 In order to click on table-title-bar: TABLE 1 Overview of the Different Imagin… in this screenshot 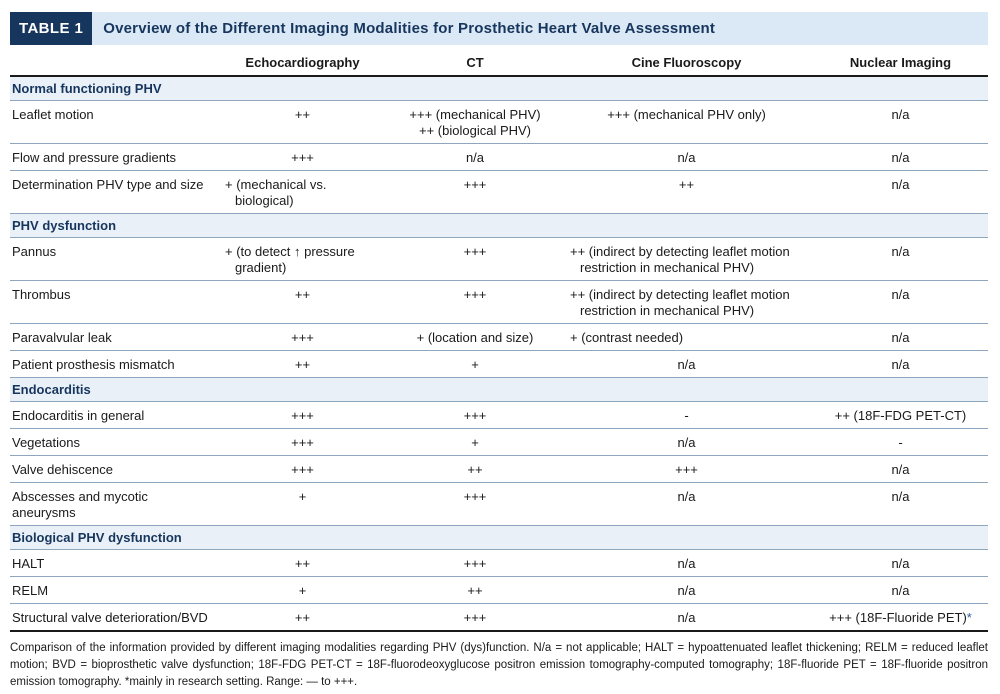, I will do `click(499, 28)`.